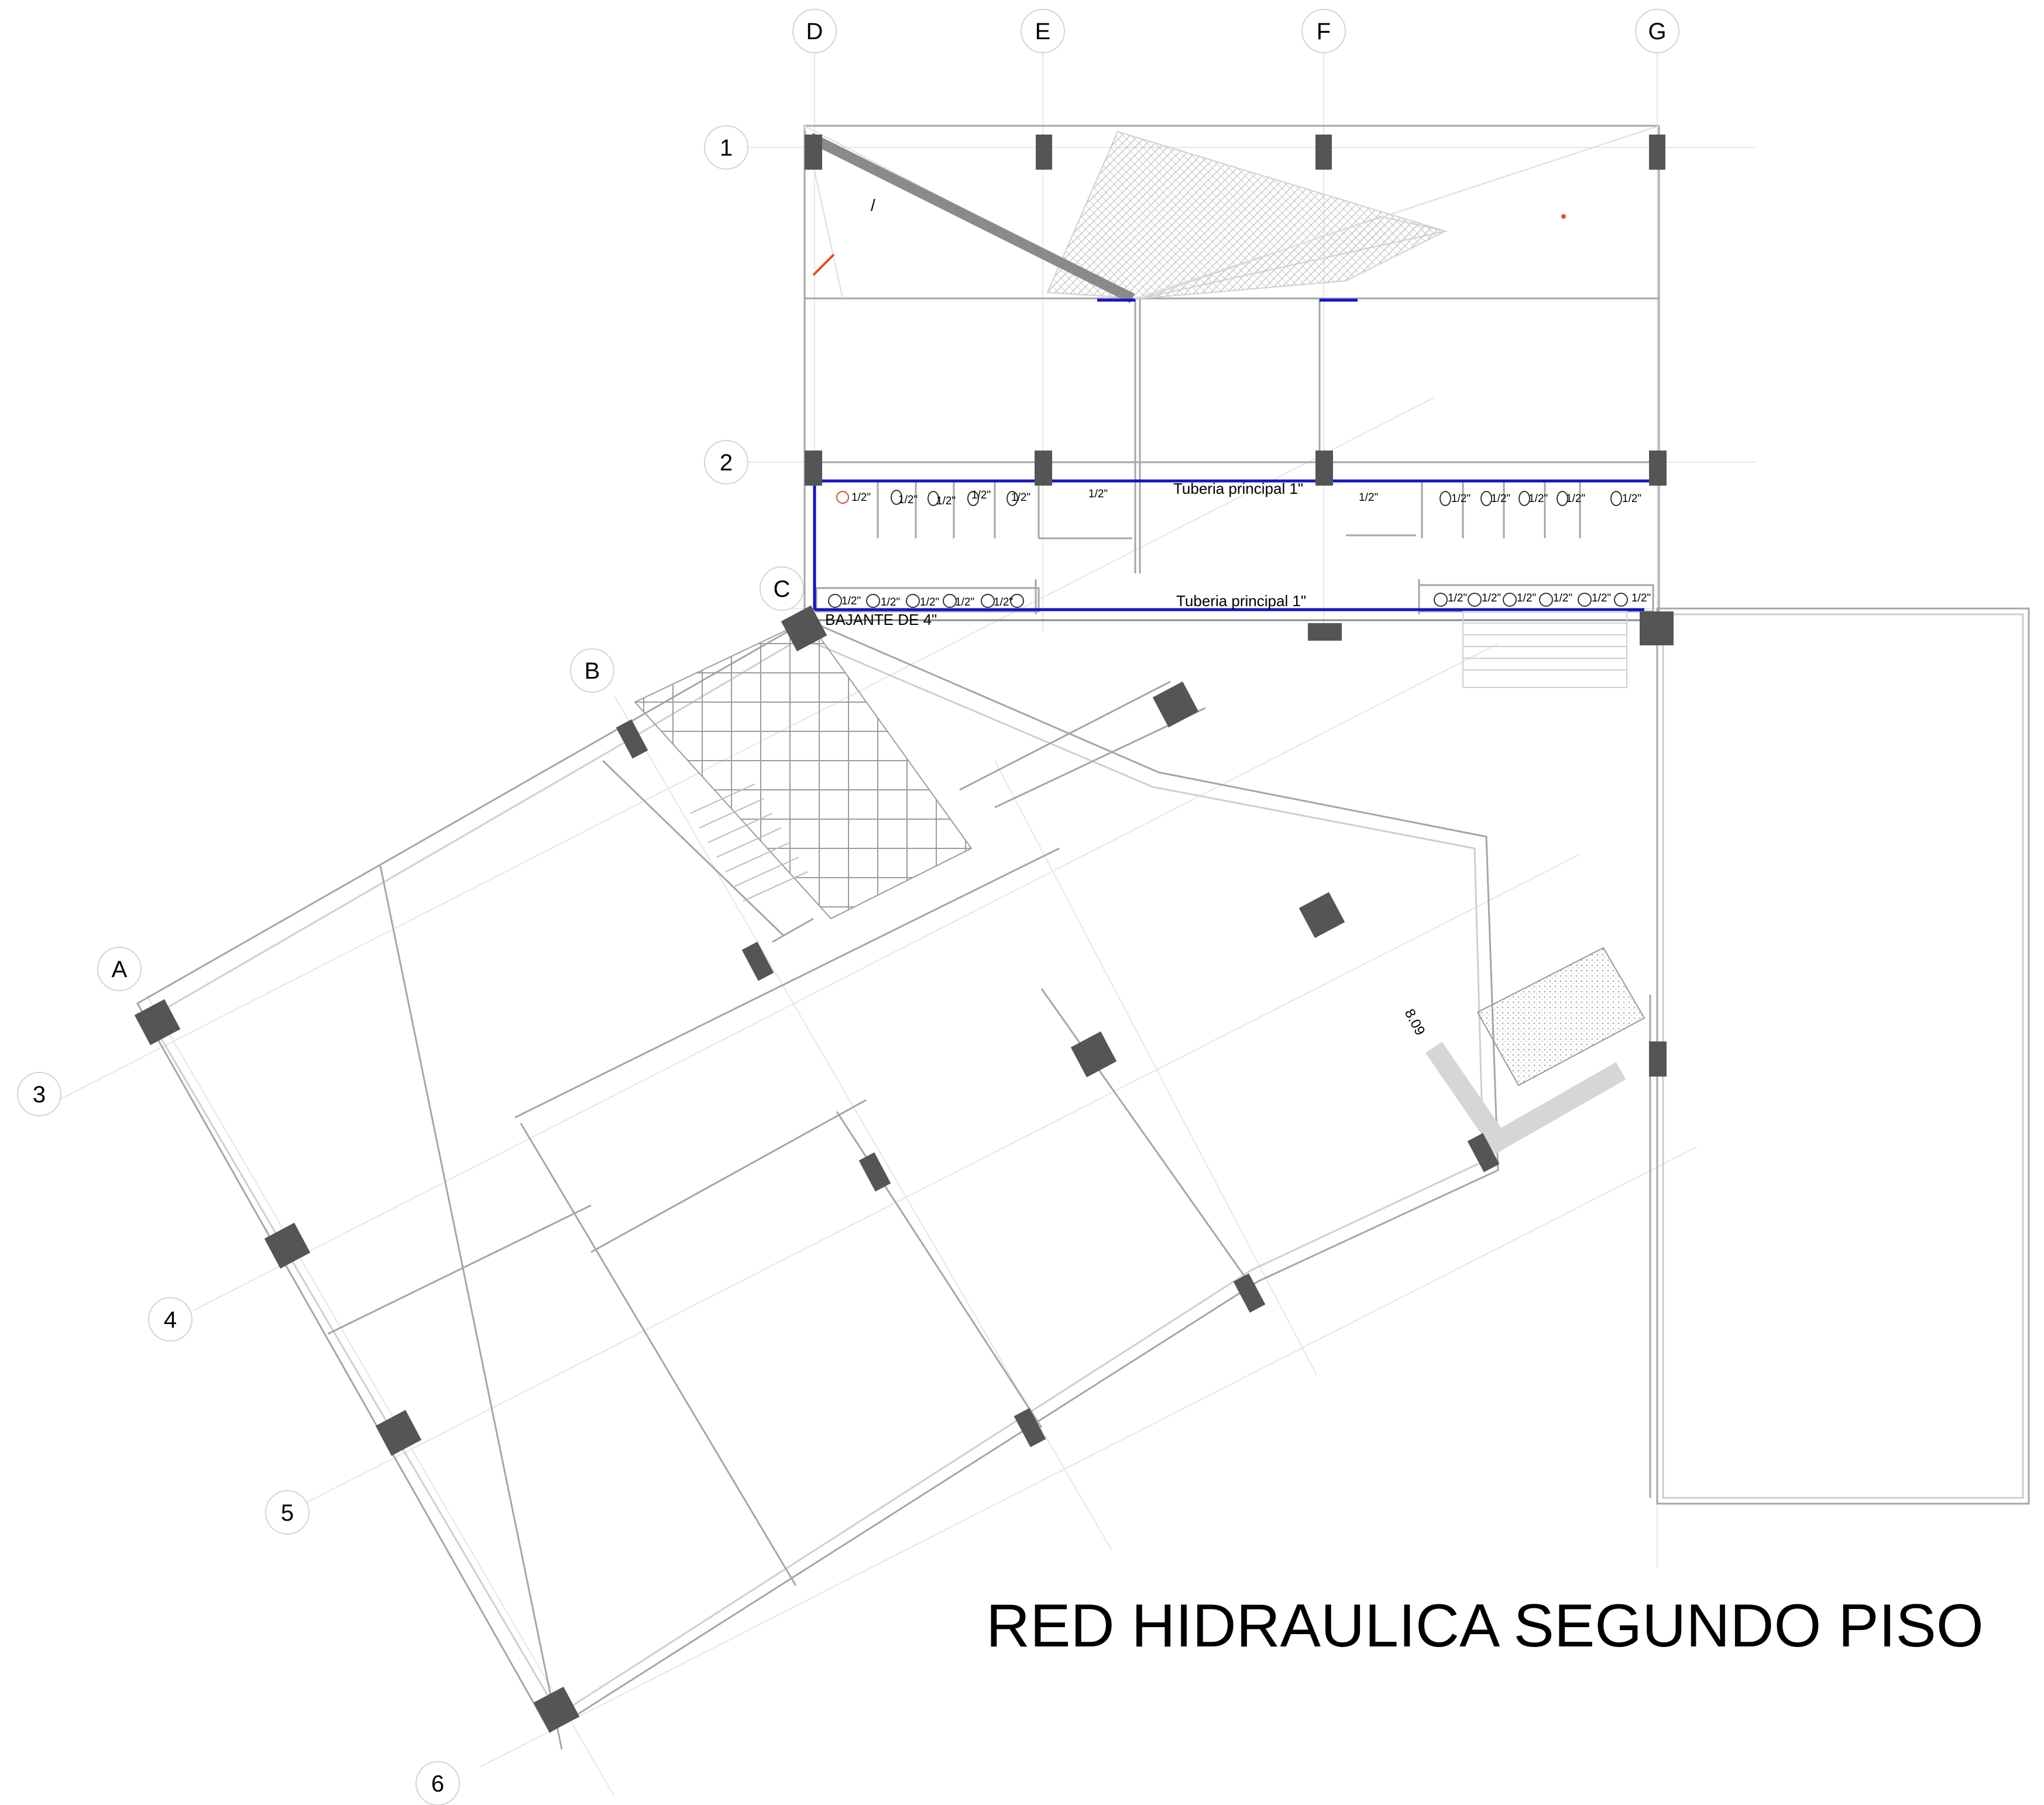 The image size is (2044, 1805). I want to click on svg-text: B, so click(593, 671).